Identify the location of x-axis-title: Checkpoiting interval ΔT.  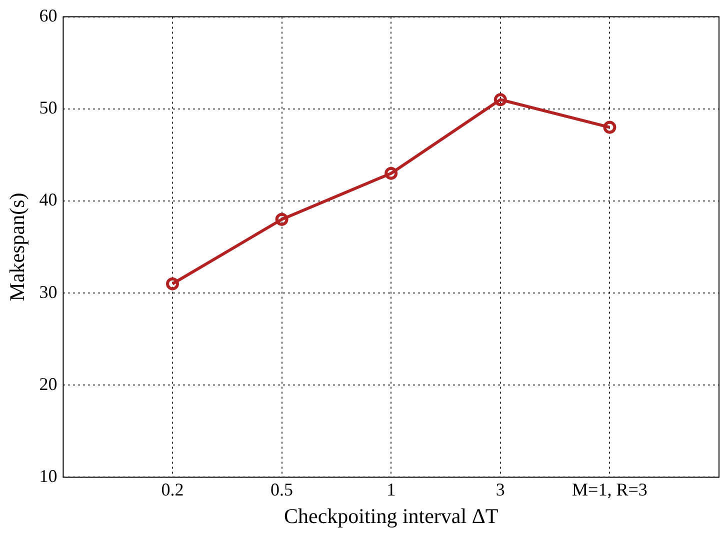
(391, 516).